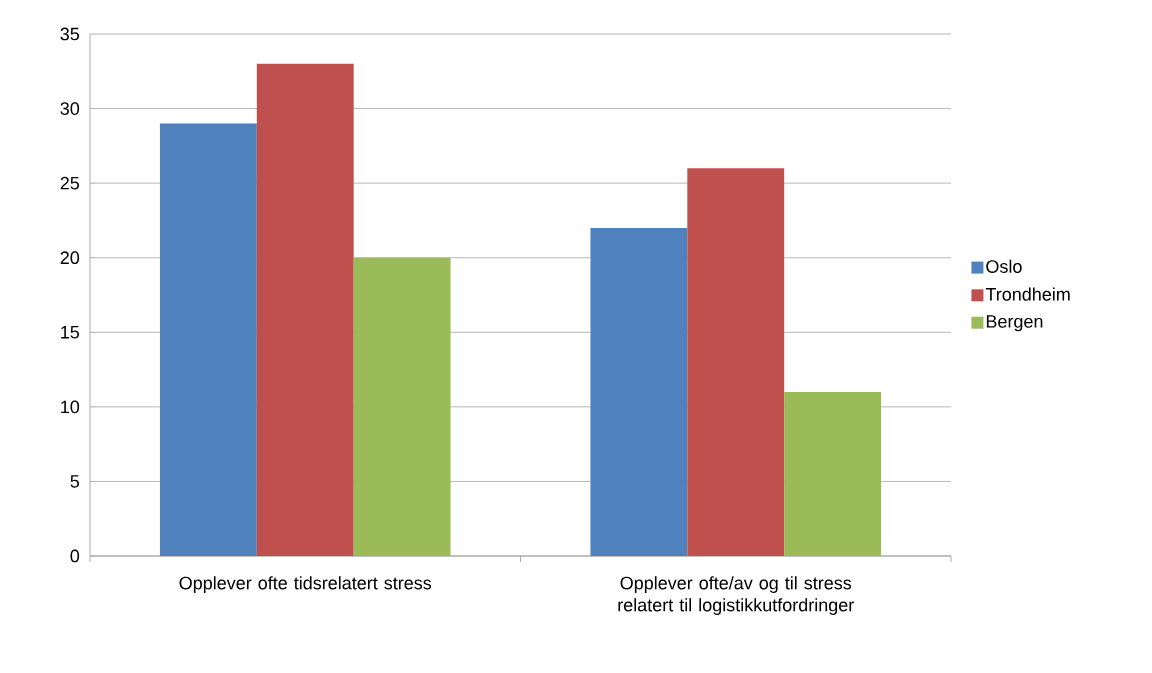 The height and width of the screenshot is (673, 1152). I want to click on y-tick-label: 35, so click(70, 34).